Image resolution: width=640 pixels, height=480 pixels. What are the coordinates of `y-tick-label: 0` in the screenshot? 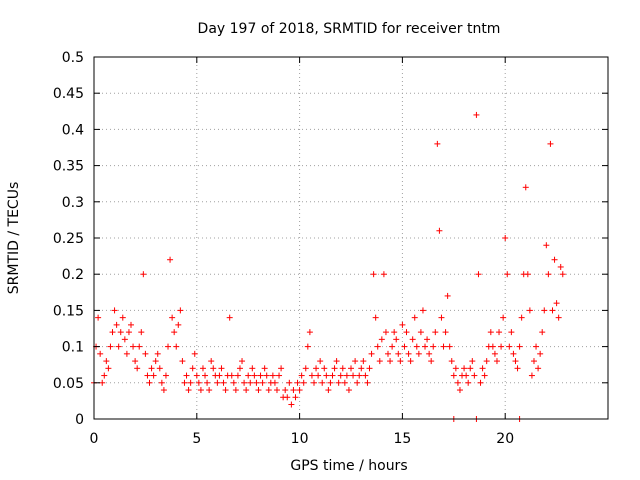 It's located at (79, 420).